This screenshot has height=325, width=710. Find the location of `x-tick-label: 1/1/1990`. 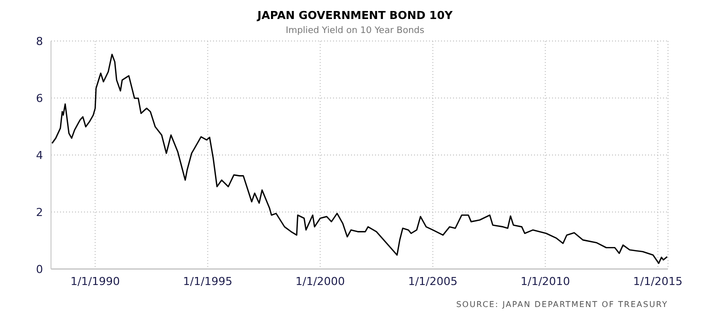

x-tick-label: 1/1/1990 is located at coordinates (95, 281).